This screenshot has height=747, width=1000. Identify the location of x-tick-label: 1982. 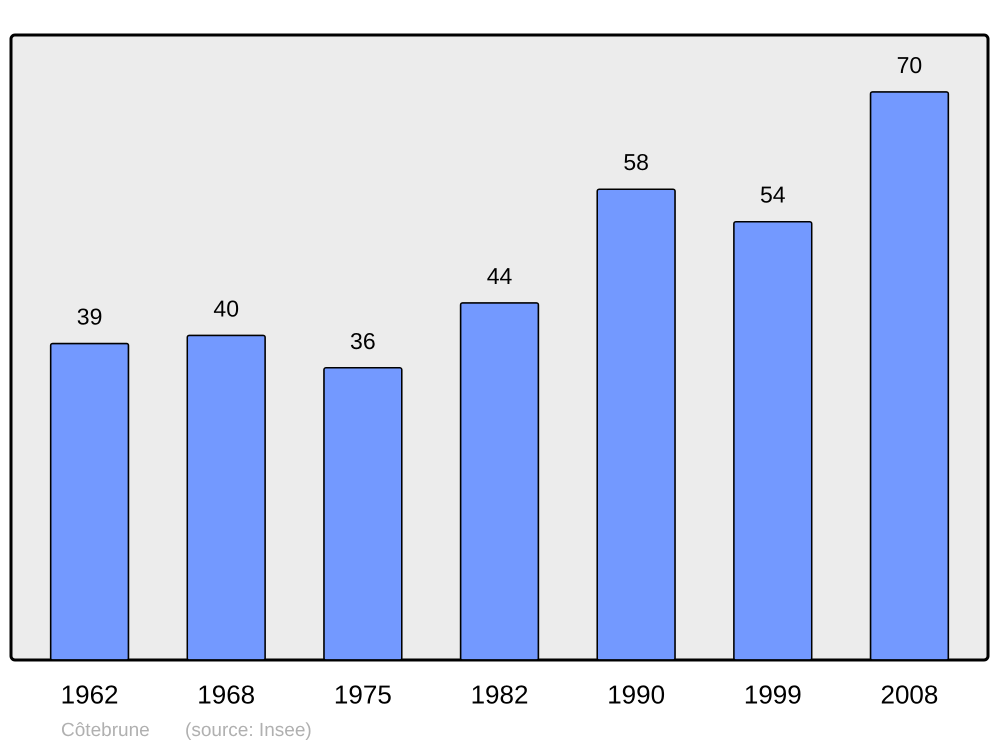
(499, 695).